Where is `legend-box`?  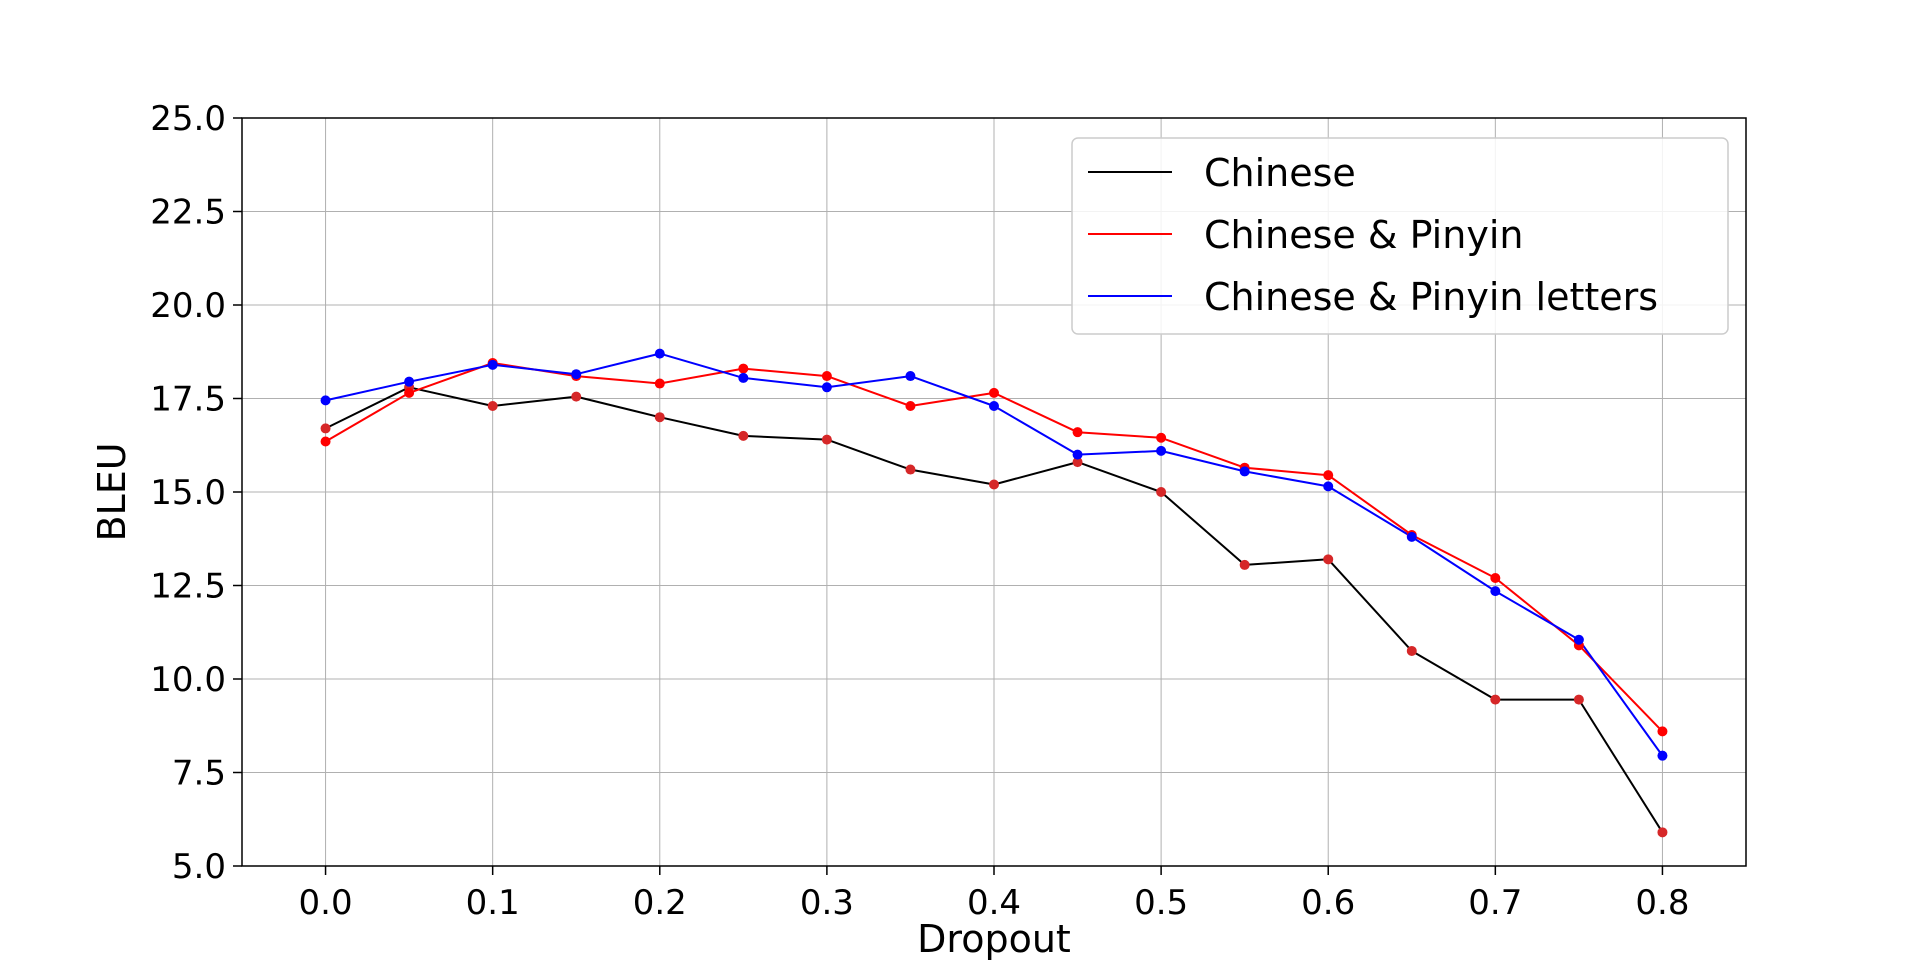
legend-box is located at coordinates (1400, 236).